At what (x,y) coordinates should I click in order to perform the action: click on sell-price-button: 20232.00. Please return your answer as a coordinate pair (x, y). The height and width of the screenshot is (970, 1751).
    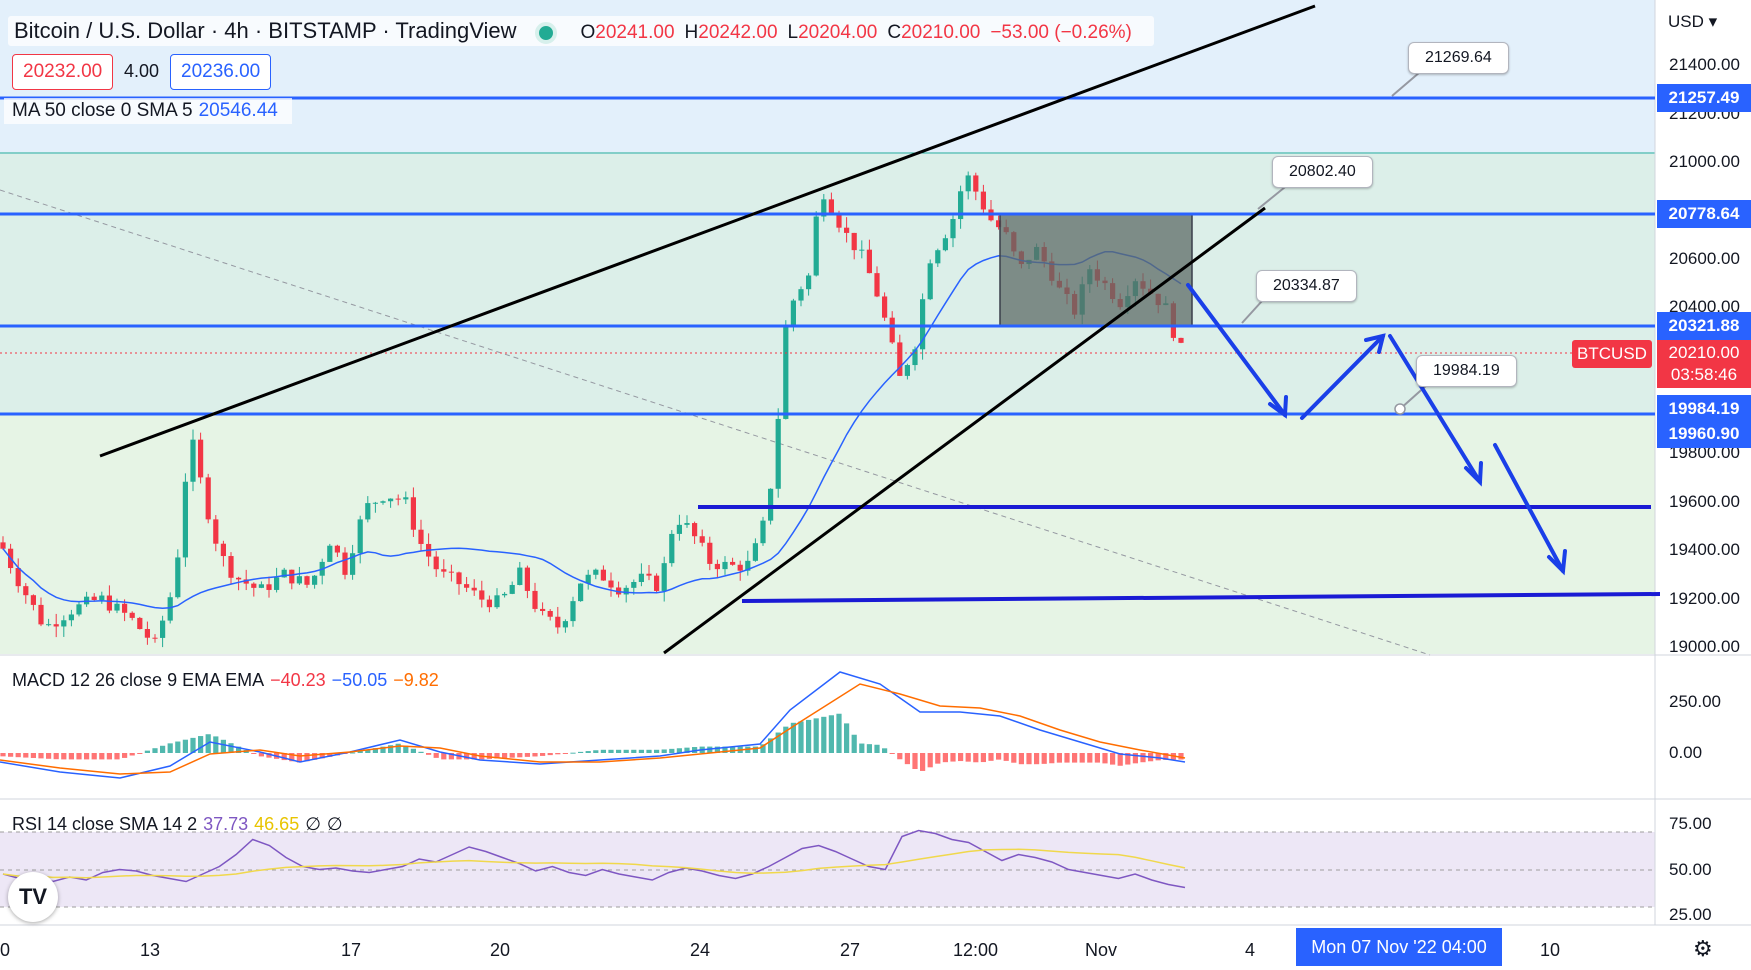
    Looking at the image, I should click on (63, 72).